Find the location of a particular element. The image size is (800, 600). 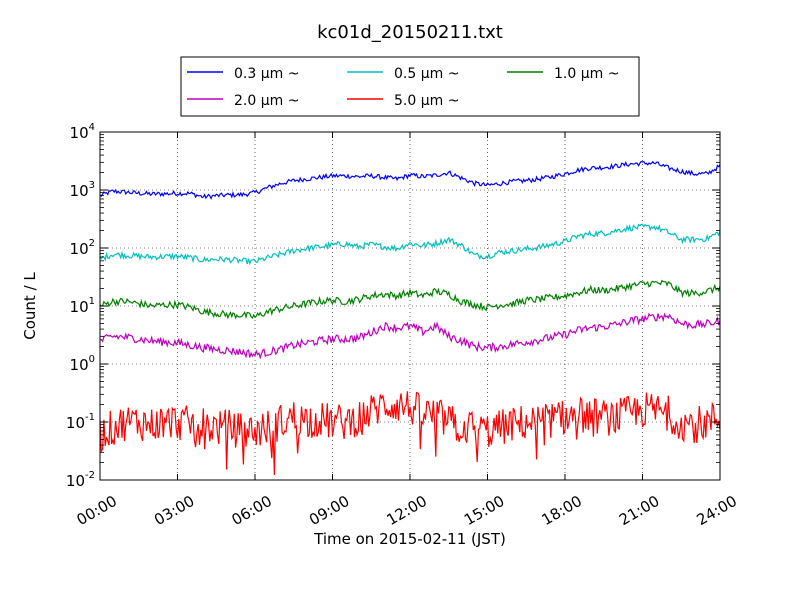

x-tick-label: 12:00 is located at coordinates (407, 510).